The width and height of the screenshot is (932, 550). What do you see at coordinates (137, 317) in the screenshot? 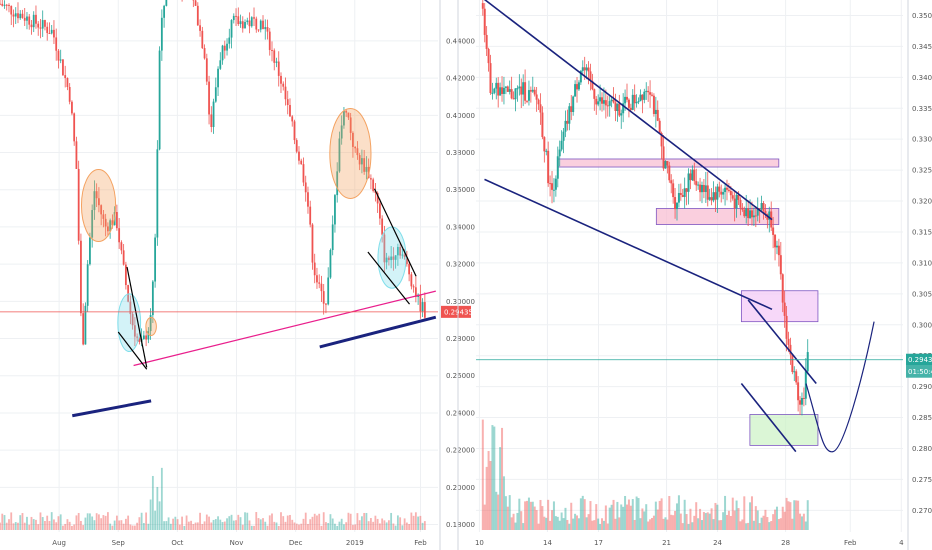
I see `left-trendline` at bounding box center [137, 317].